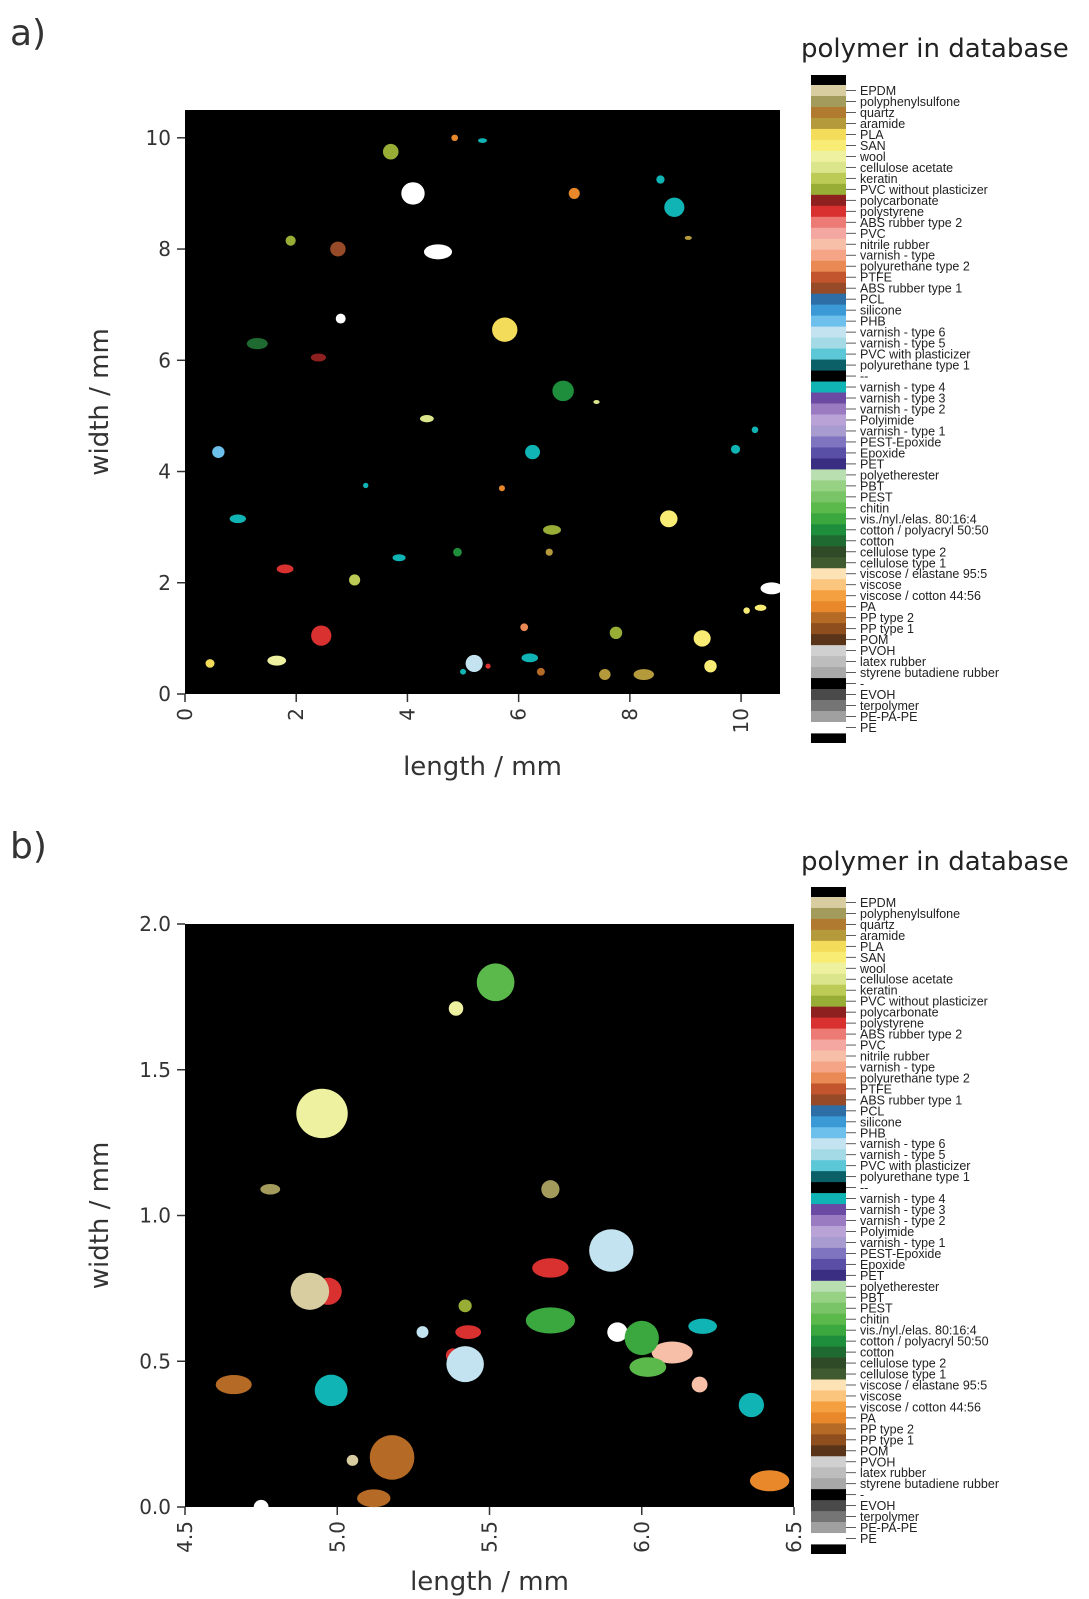  I want to click on legend-label: silicone, so click(881, 1122).